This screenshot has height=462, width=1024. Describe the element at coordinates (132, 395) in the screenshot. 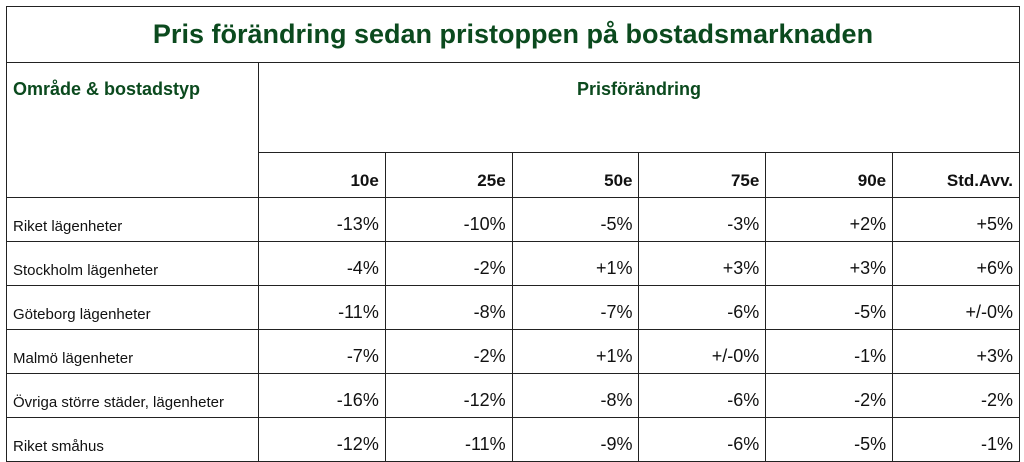

I see `row-label: Övriga större städer, lägenheter` at that location.